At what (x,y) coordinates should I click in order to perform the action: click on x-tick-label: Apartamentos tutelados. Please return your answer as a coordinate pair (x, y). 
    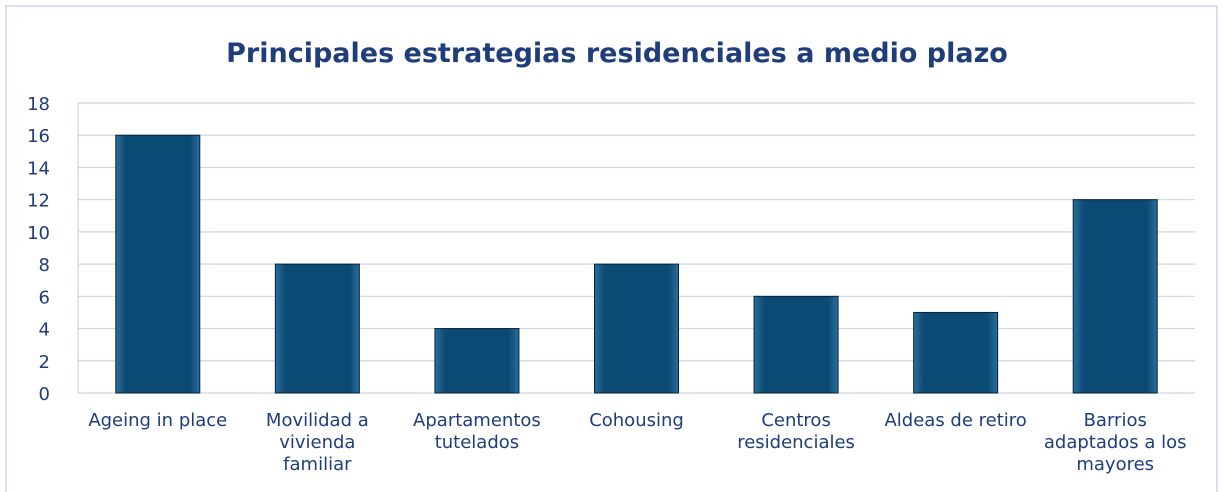
    Looking at the image, I should click on (477, 431).